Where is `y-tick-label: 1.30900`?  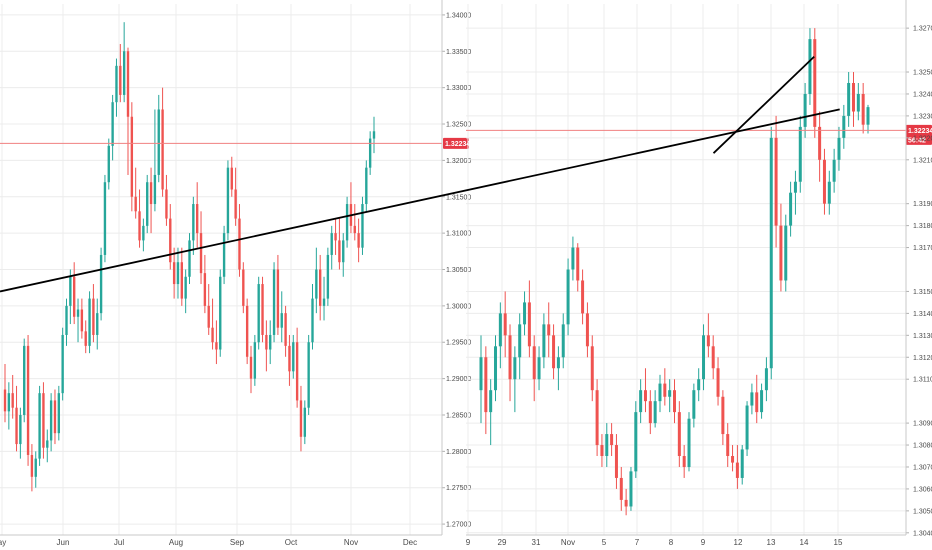 y-tick-label: 1.30900 is located at coordinates (922, 424).